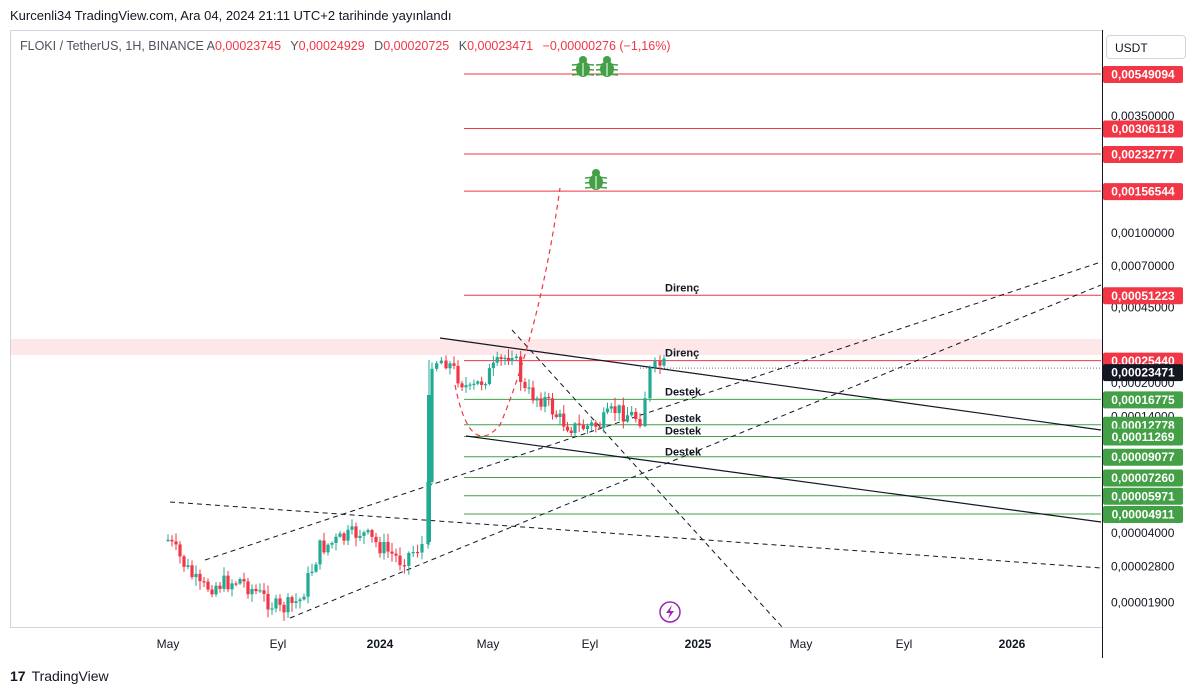  What do you see at coordinates (331, 46) in the screenshot?
I see `high-value: 0,00024929` at bounding box center [331, 46].